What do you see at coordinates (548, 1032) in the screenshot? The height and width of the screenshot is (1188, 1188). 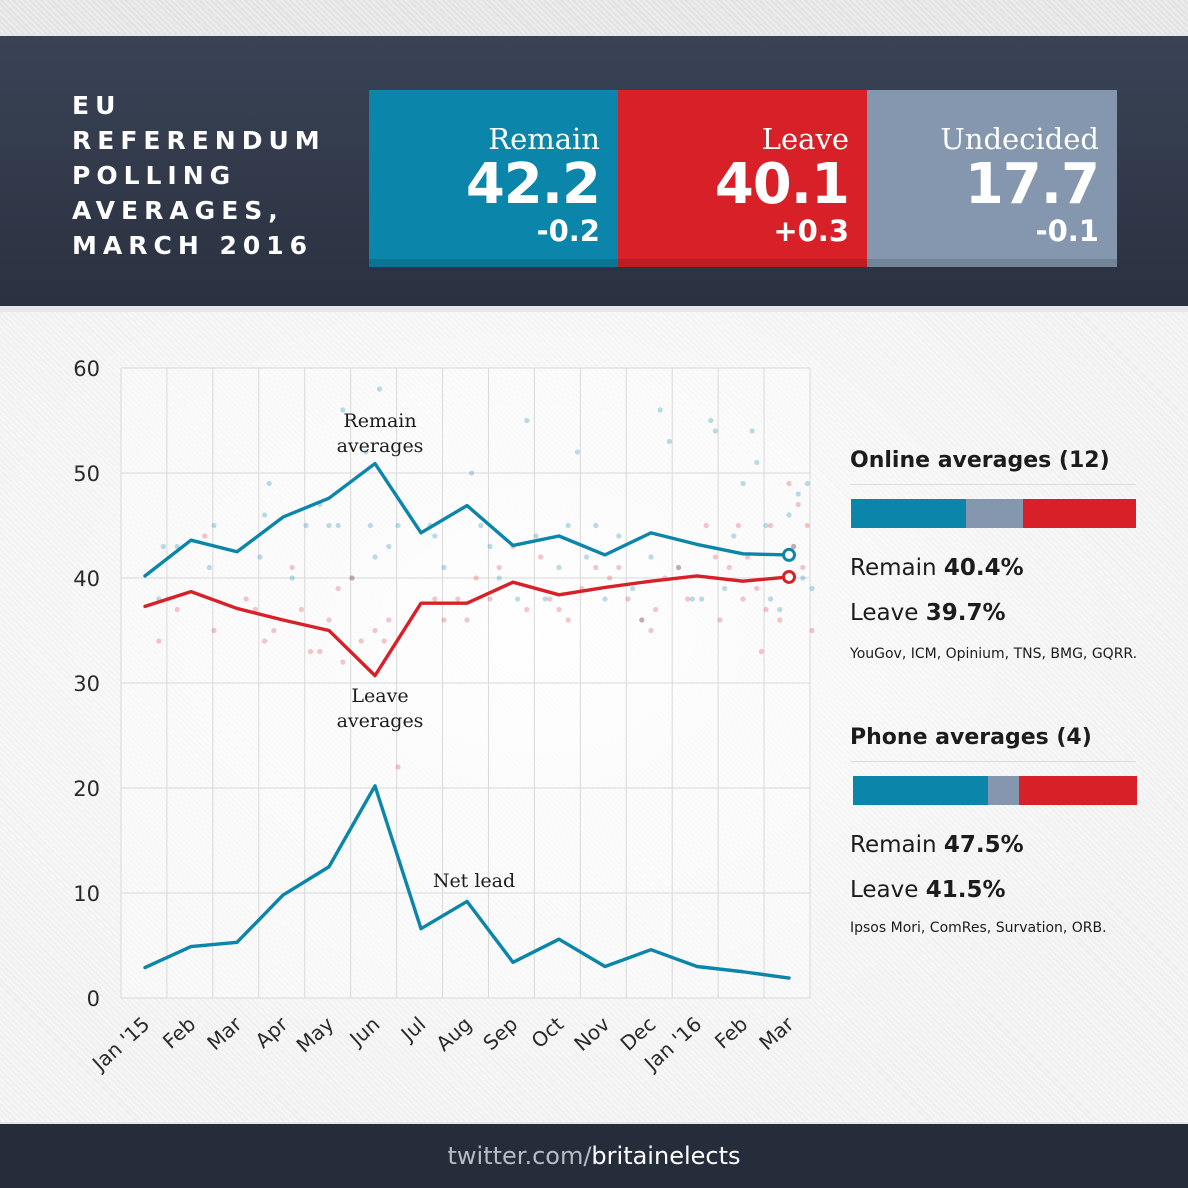 I see `x-tick-label: Oct` at bounding box center [548, 1032].